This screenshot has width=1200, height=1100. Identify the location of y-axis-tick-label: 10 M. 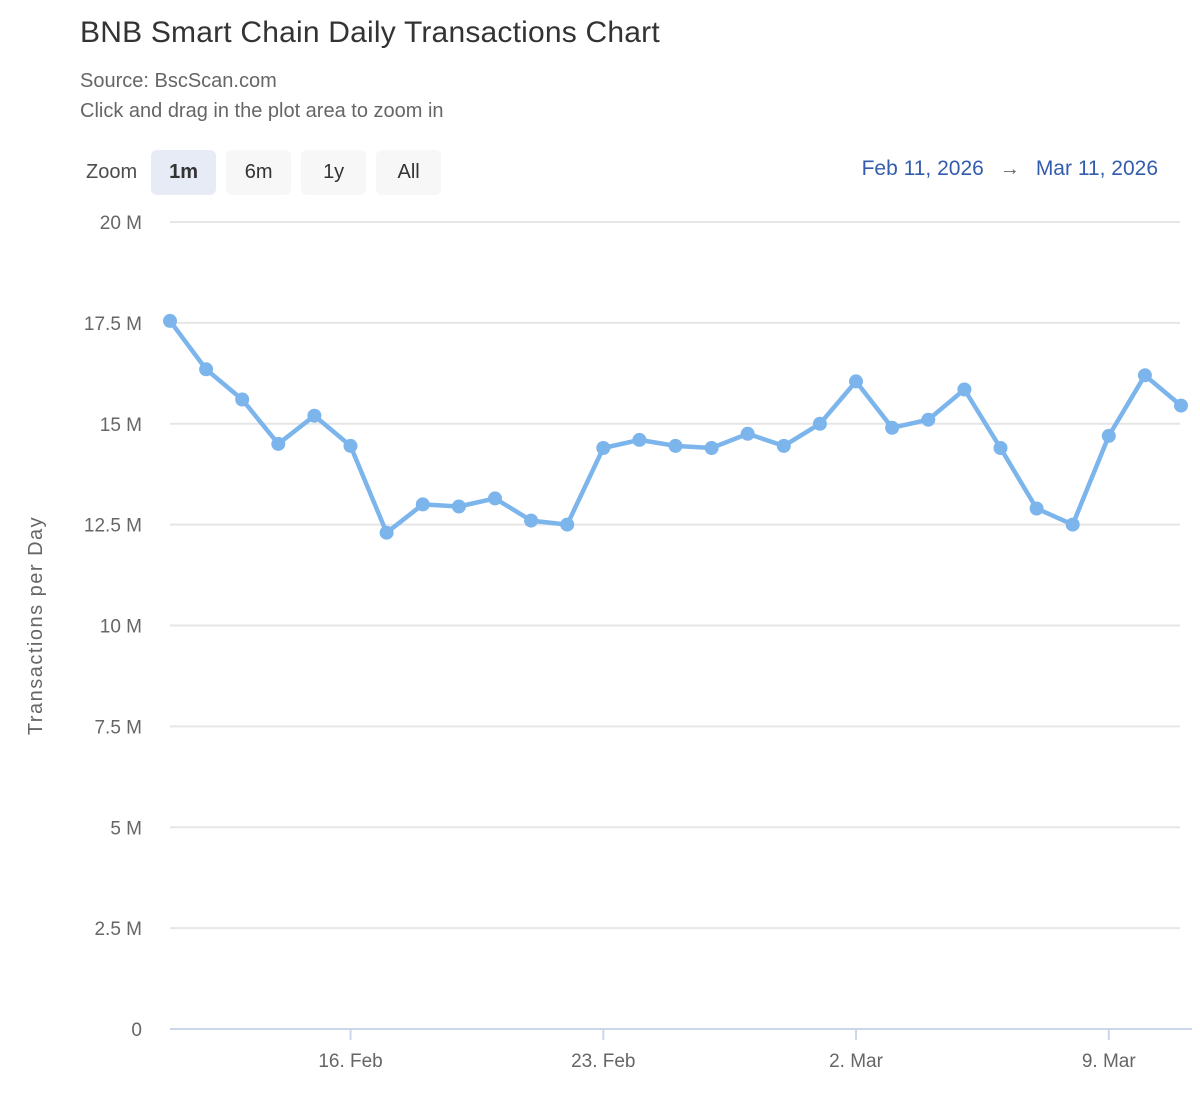
(121, 627).